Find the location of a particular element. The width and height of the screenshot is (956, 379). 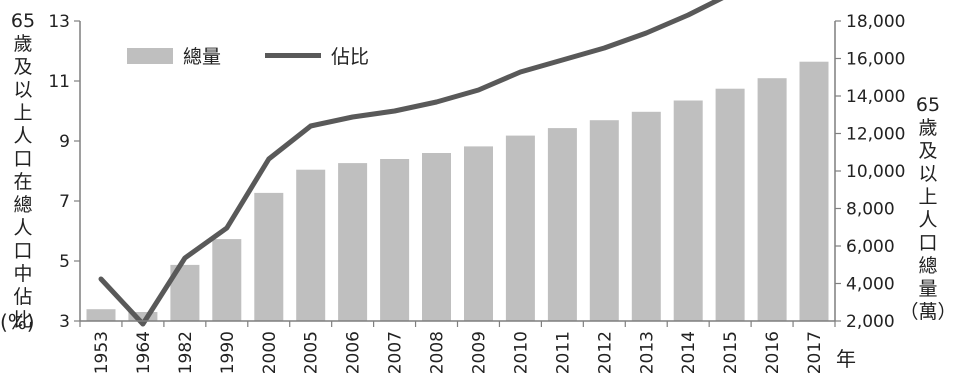

axis-label-char: 量 is located at coordinates (928, 289).